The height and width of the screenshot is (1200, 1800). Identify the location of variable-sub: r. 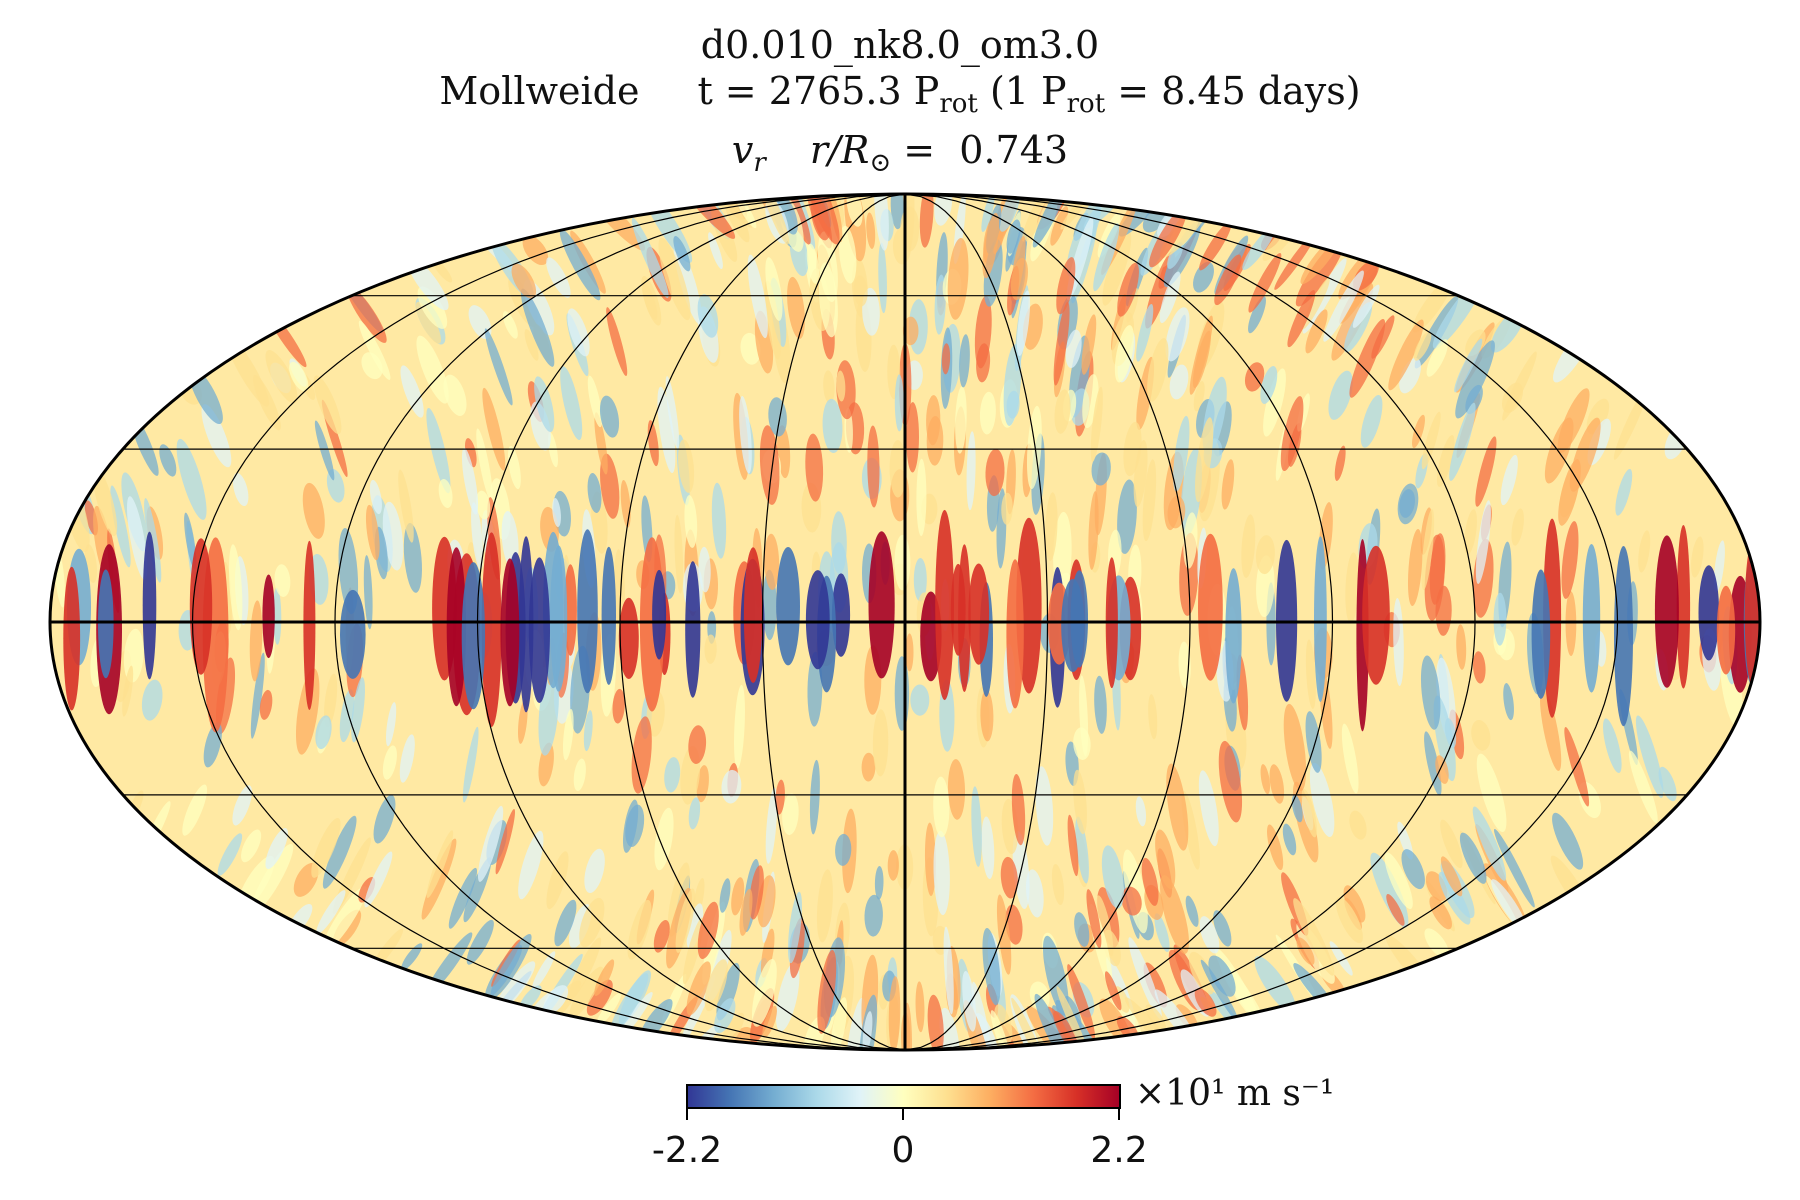
(759, 163).